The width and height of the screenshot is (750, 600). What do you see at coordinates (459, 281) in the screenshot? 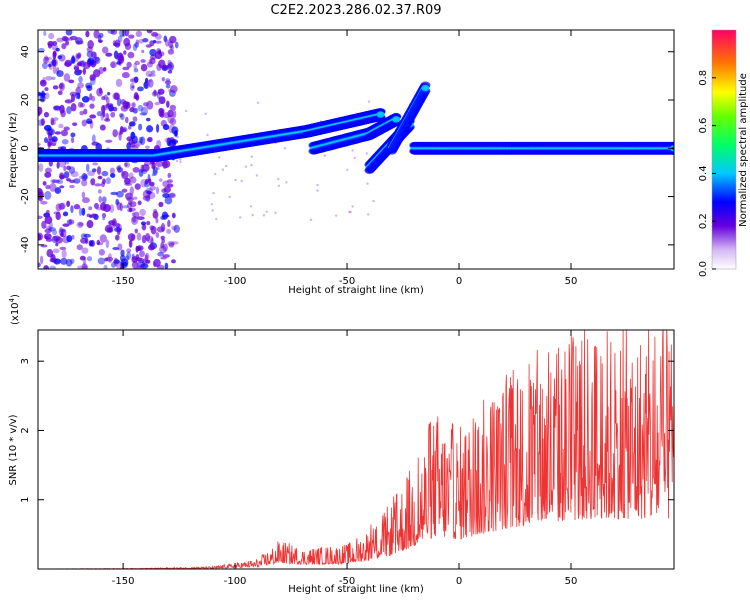
I see `spectrogram-x-tick-label: 0` at bounding box center [459, 281].